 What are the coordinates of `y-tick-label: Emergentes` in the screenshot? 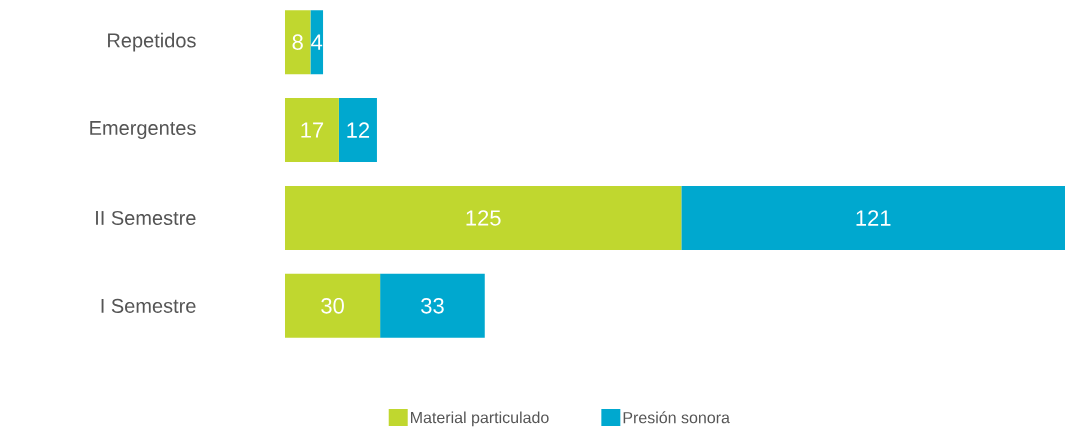 It's located at (143, 130).